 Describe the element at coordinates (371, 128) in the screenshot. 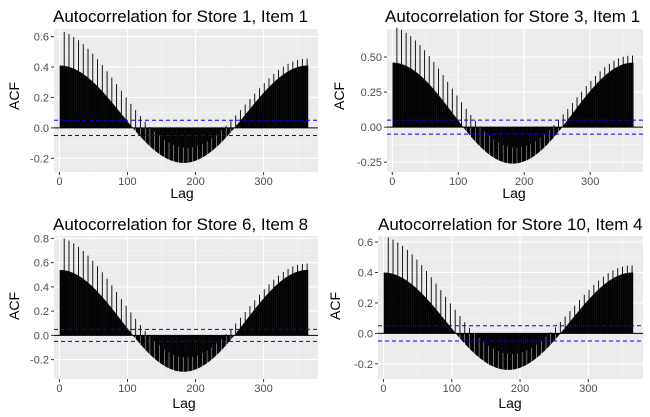

I see `y-tick-label: 0.00` at that location.